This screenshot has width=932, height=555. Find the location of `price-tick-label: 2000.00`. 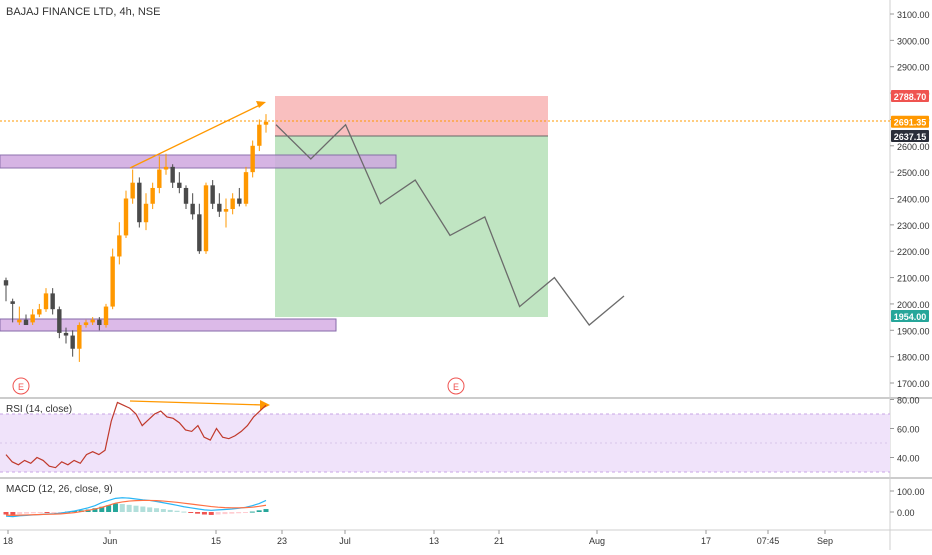

price-tick-label: 2000.00 is located at coordinates (913, 305).